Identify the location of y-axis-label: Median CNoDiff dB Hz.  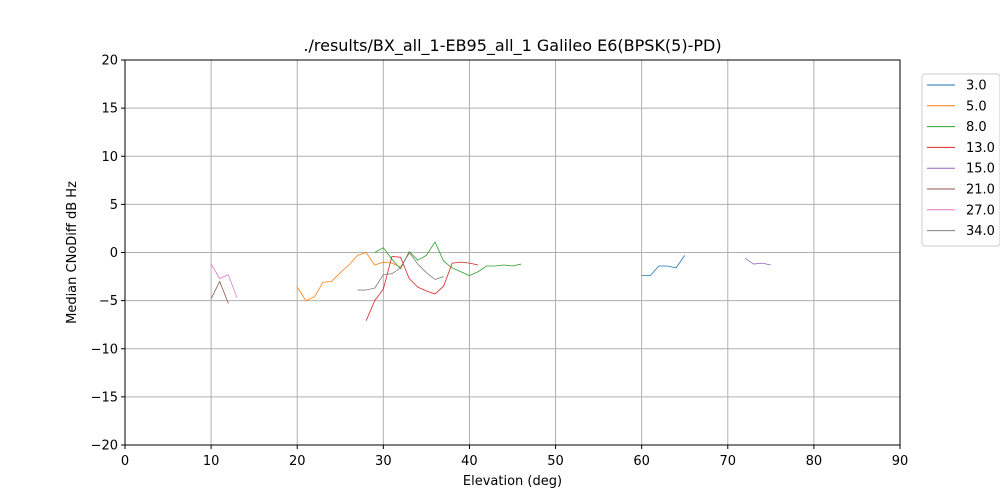
(72, 252).